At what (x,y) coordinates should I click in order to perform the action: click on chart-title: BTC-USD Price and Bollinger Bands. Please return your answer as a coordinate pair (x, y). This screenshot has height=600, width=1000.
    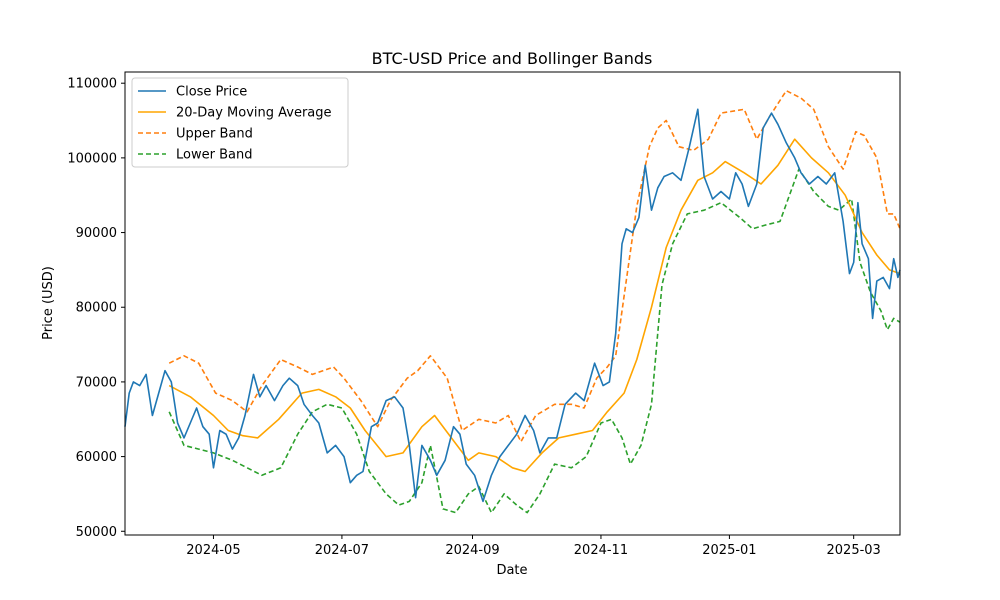
    Looking at the image, I should click on (512, 58).